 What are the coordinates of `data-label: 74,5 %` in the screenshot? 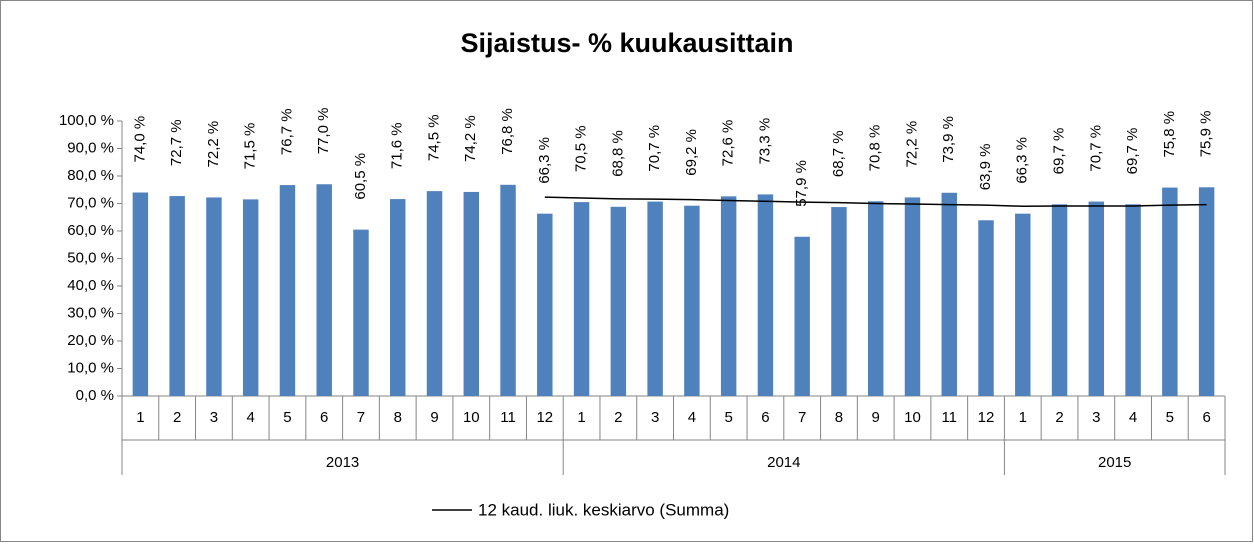 It's located at (433, 137).